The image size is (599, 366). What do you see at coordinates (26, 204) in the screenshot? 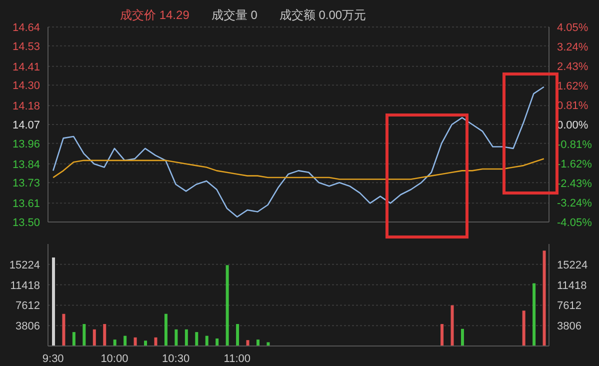
I see `y-tick-label: 13.61` at bounding box center [26, 204].